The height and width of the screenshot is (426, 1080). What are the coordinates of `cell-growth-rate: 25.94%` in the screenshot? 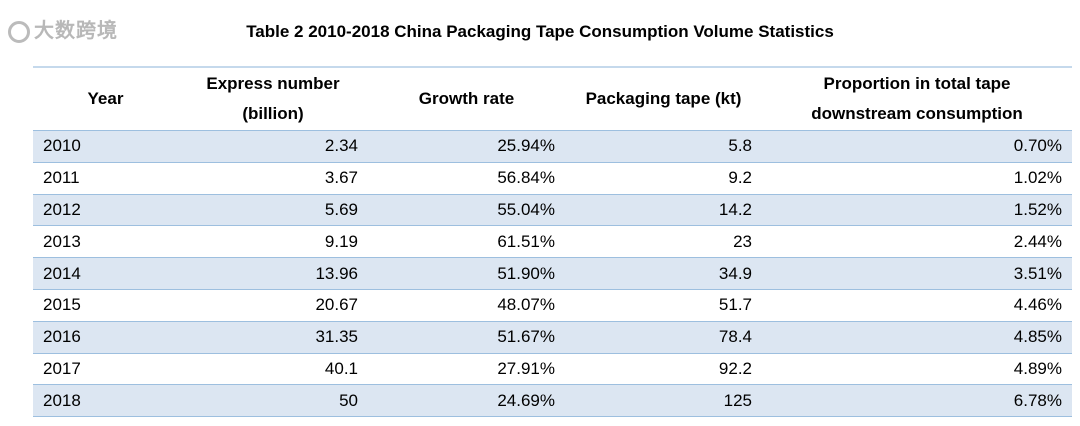 It's located at (466, 146).